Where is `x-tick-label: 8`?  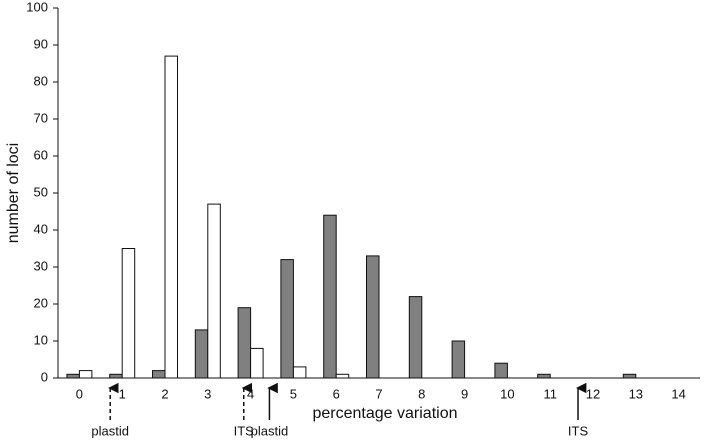 x-tick-label: 8 is located at coordinates (421, 393).